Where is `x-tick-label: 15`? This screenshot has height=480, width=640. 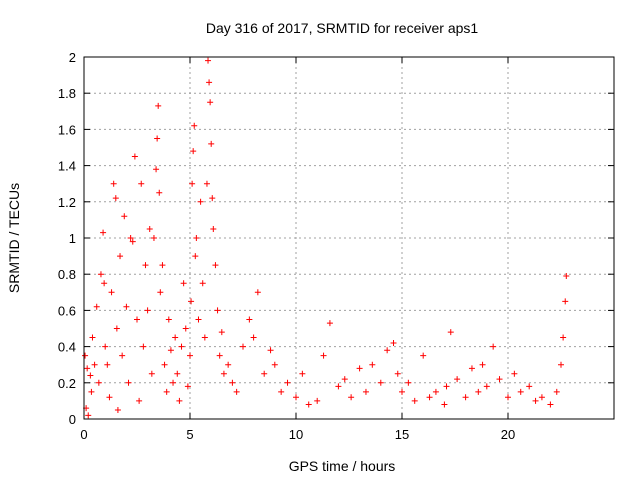
x-tick-label: 15 is located at coordinates (402, 434).